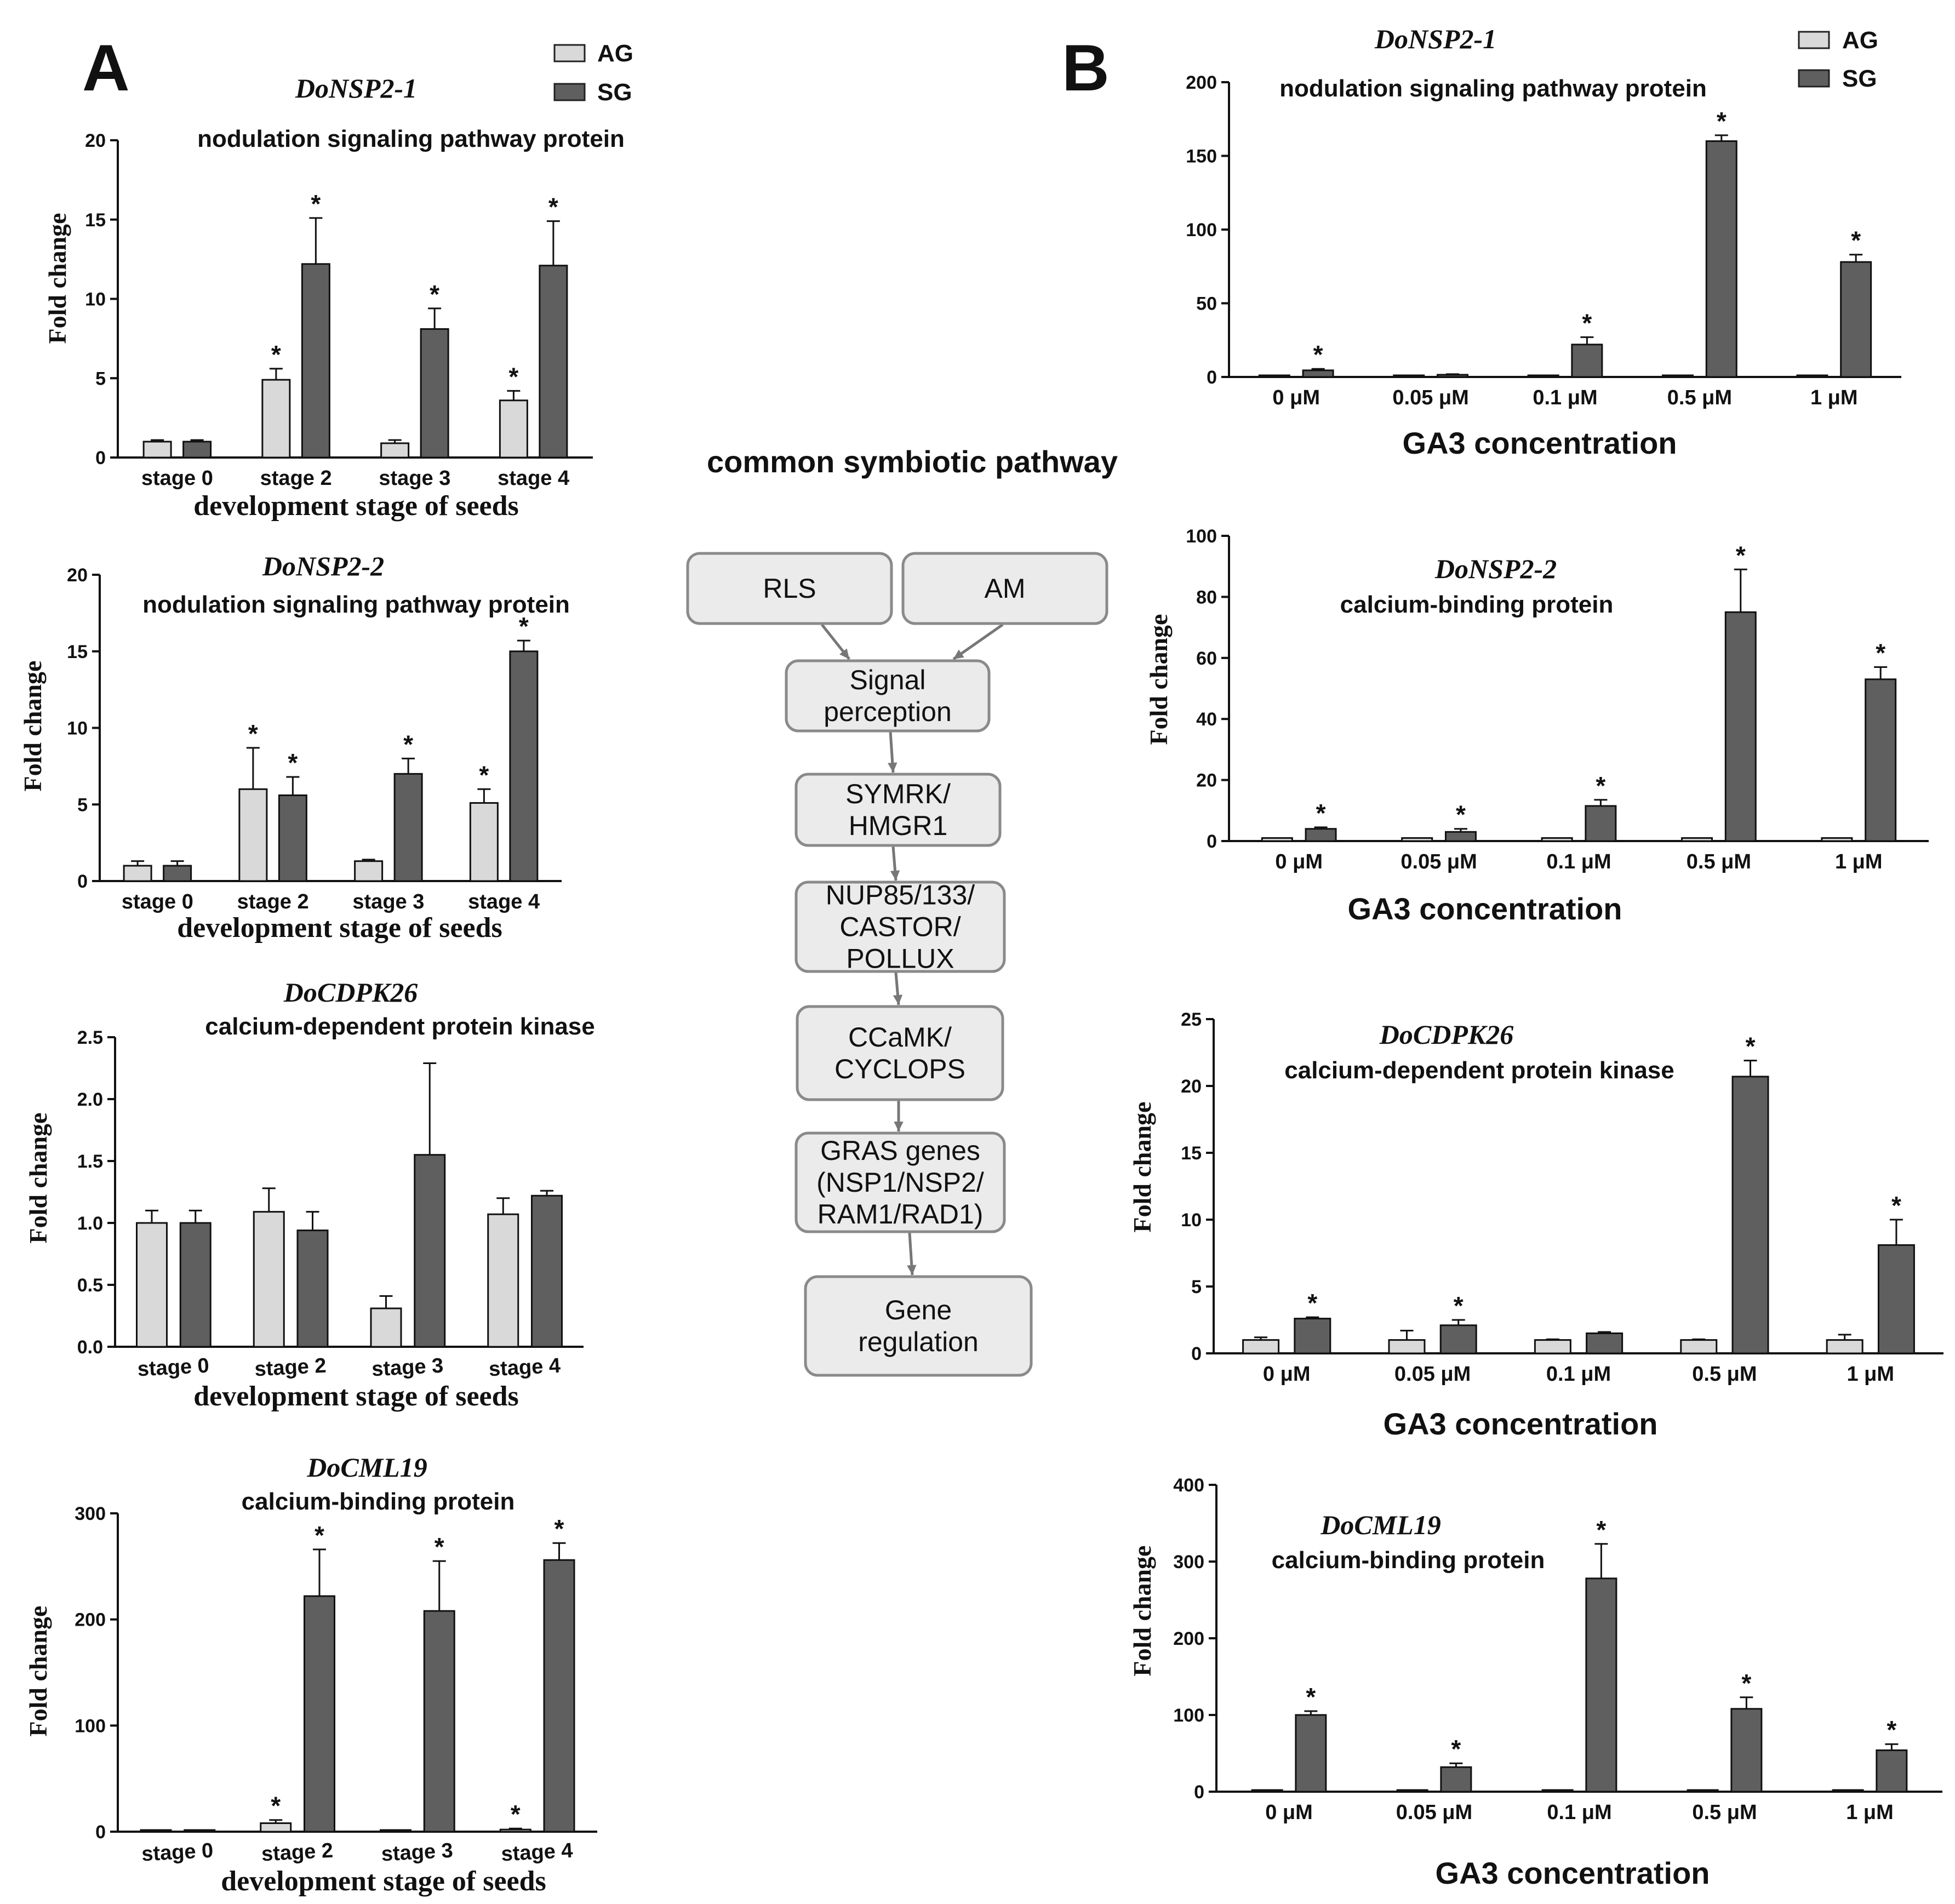  I want to click on pathway-node: CCaMK/CYCLOPS, so click(900, 1053).